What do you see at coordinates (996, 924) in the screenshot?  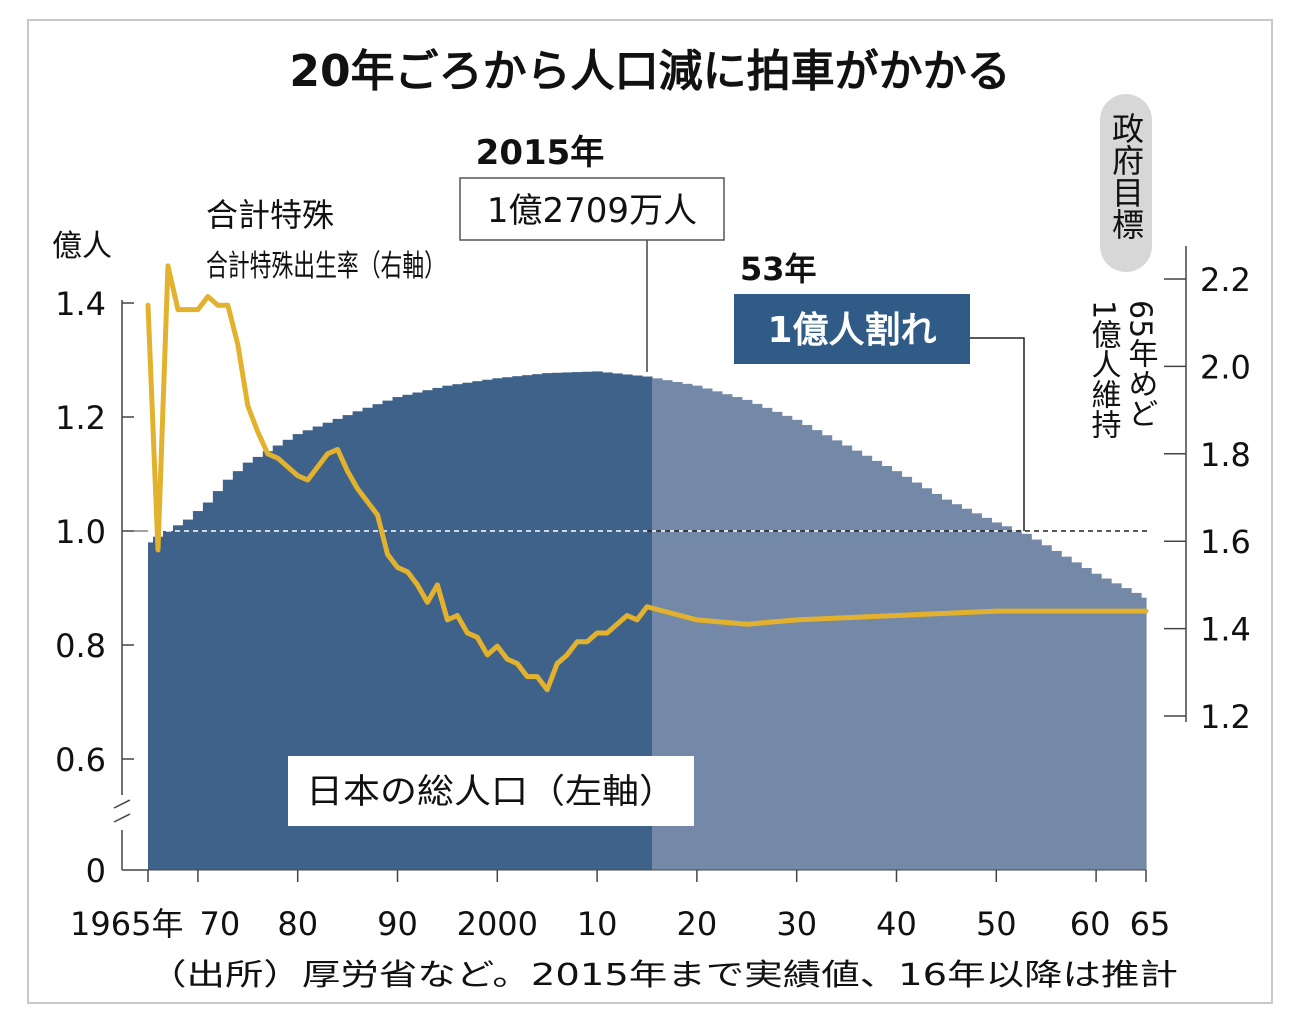 I see `x-axis-tick-label: 50` at bounding box center [996, 924].